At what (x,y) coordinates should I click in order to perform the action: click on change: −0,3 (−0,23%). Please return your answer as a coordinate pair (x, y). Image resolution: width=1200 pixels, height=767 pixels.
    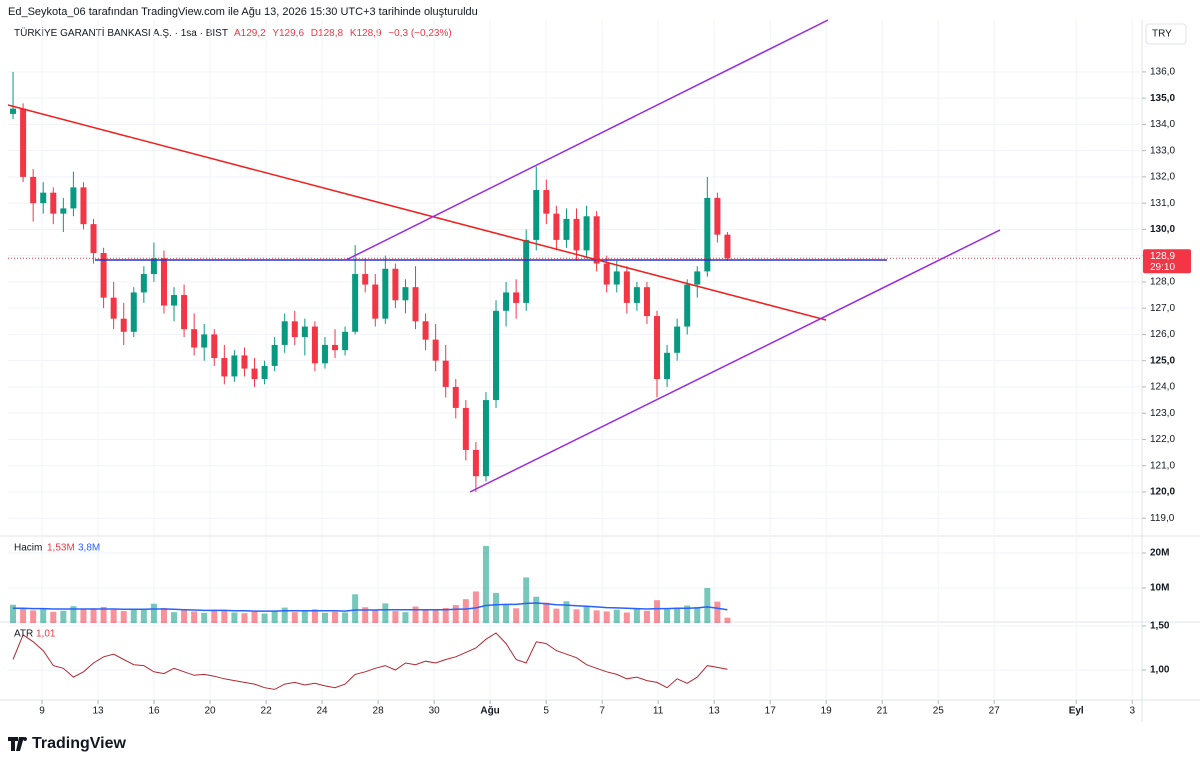
    Looking at the image, I should click on (419, 33).